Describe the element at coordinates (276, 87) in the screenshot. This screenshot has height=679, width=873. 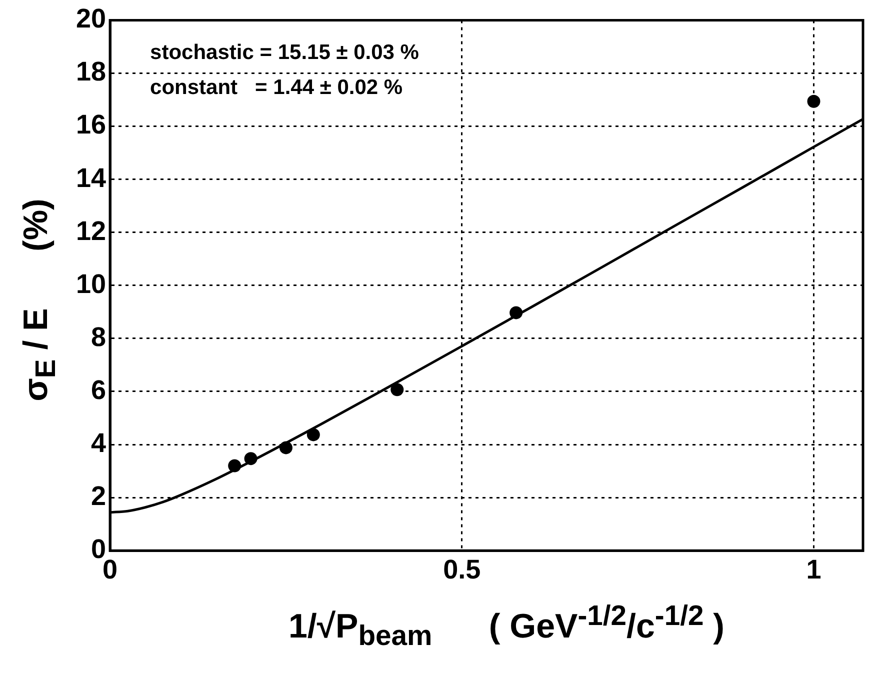
I see `annotation: constant = 1.44 ± 0.02 %` at that location.